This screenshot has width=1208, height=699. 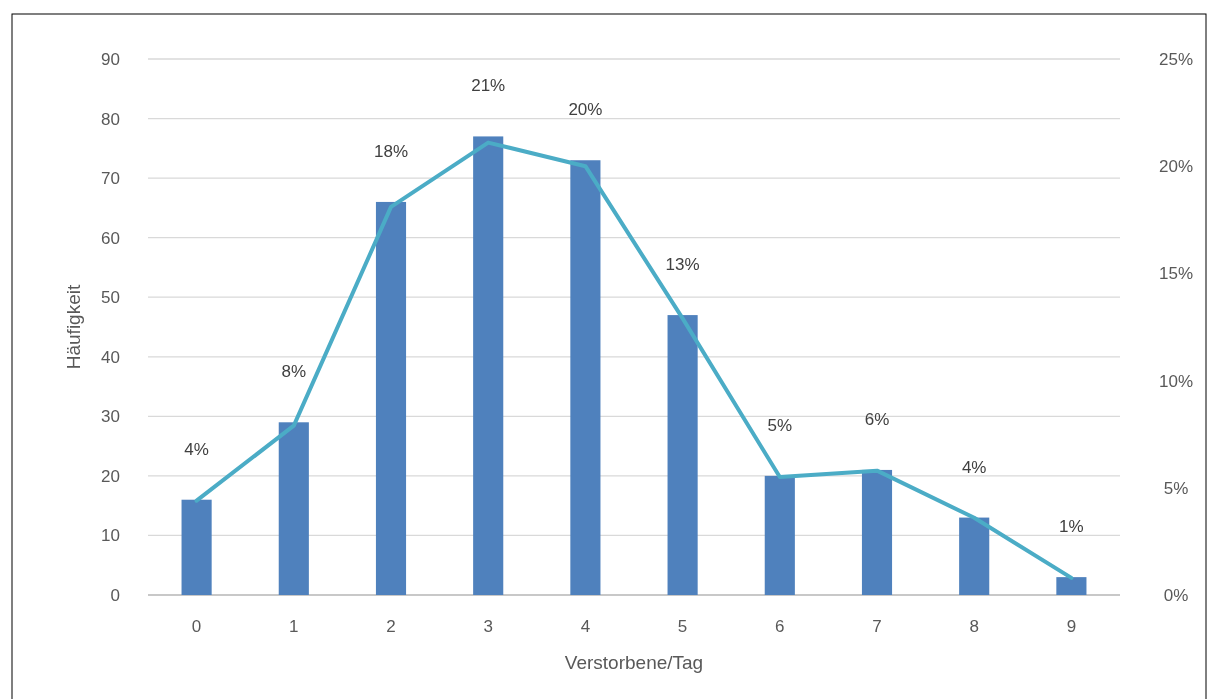 What do you see at coordinates (110, 357) in the screenshot?
I see `y-tick-label: 40` at bounding box center [110, 357].